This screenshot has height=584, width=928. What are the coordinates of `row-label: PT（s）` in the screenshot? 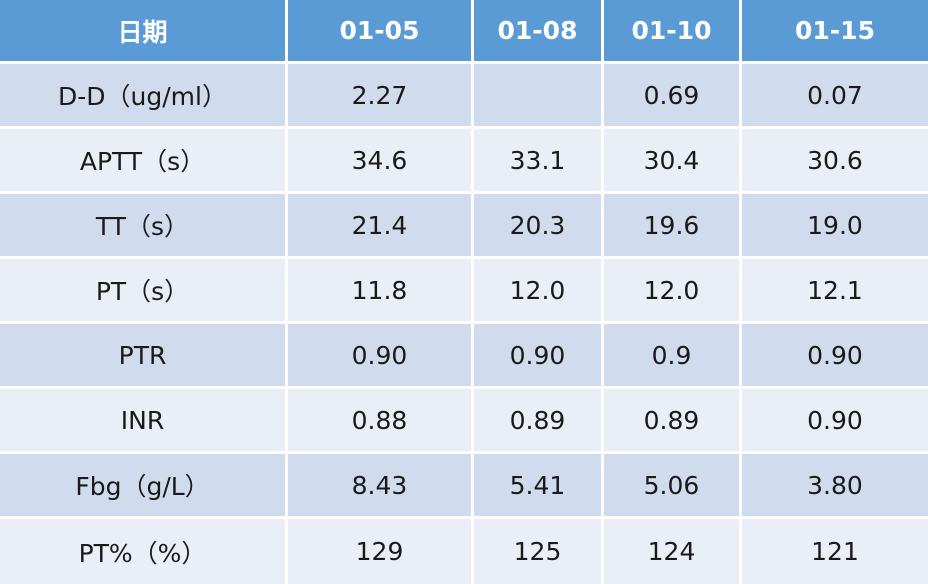 It's located at (144, 291).